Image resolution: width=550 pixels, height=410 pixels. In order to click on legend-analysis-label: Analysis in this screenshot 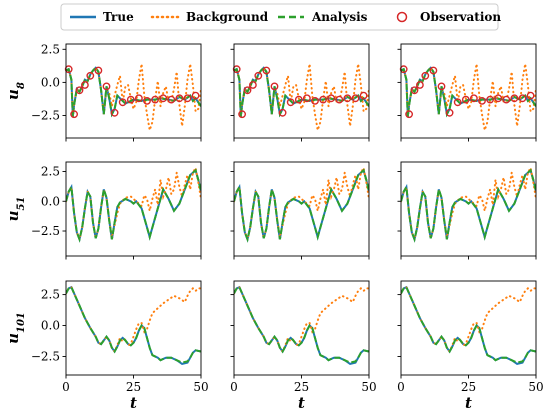, I will do `click(339, 17)`.